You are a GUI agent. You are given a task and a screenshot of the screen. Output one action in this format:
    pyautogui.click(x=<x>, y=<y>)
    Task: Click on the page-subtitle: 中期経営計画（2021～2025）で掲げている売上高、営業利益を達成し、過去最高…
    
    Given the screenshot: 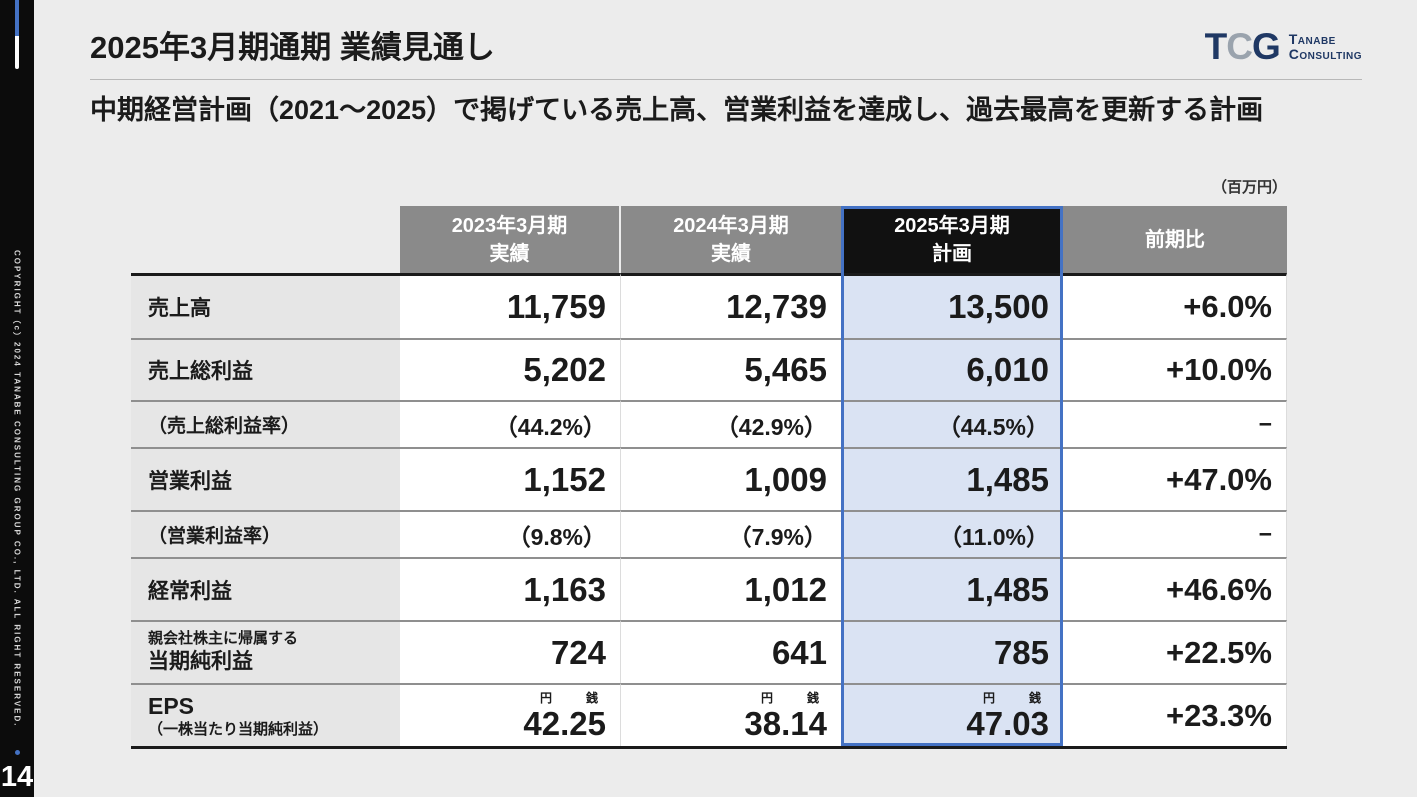 What is the action you would take?
    pyautogui.click(x=677, y=110)
    